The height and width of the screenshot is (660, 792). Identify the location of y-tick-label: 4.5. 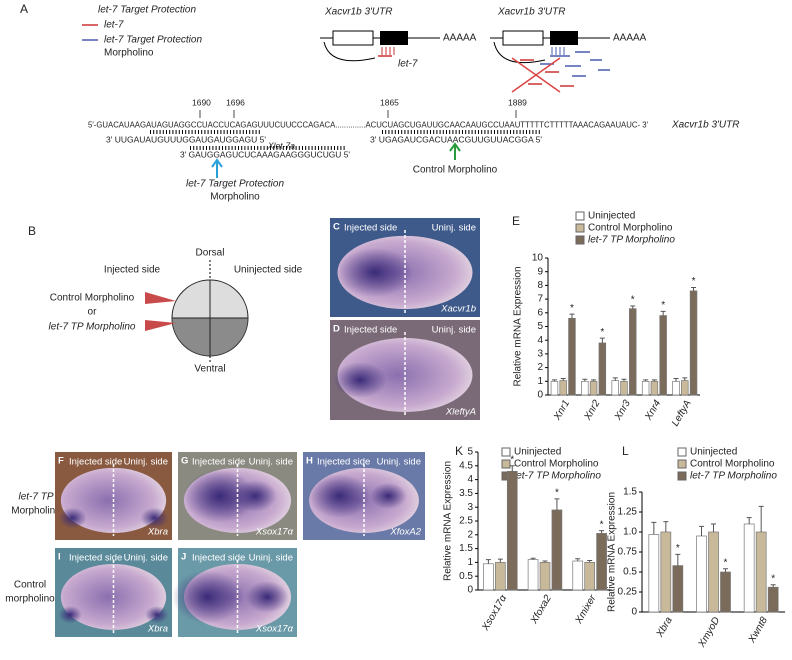
(466, 465).